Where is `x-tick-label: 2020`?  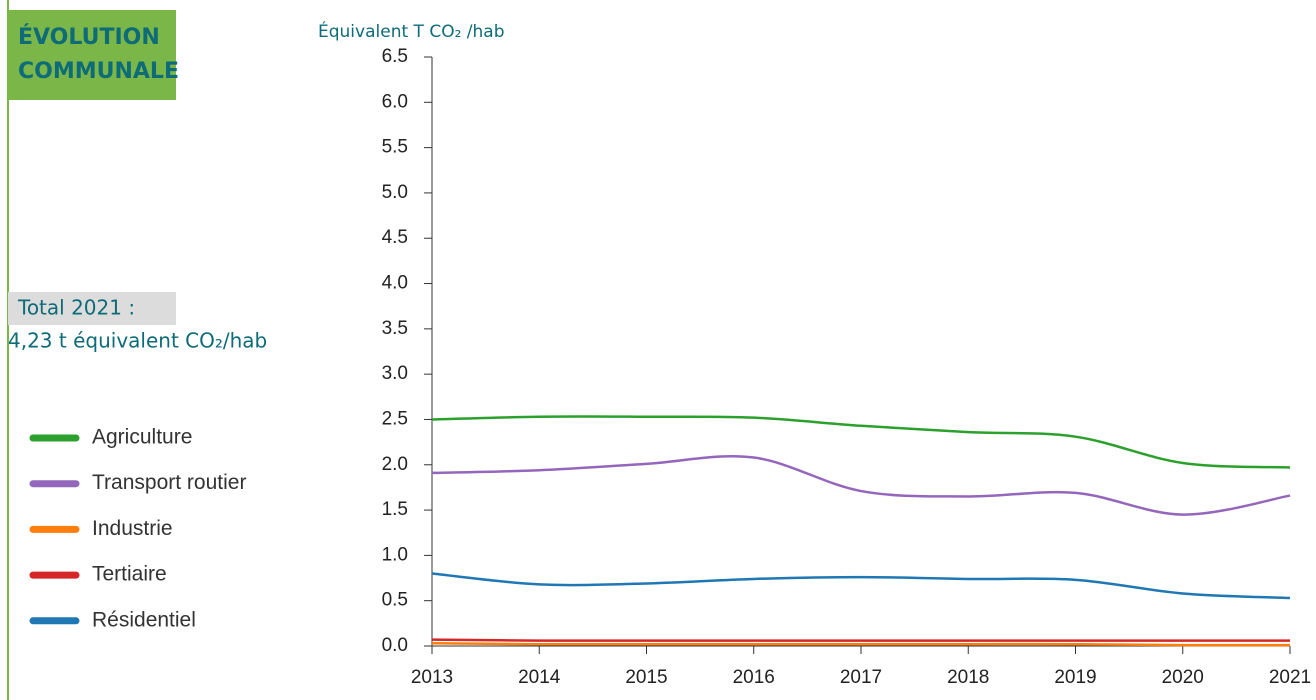
x-tick-label: 2020 is located at coordinates (1183, 677).